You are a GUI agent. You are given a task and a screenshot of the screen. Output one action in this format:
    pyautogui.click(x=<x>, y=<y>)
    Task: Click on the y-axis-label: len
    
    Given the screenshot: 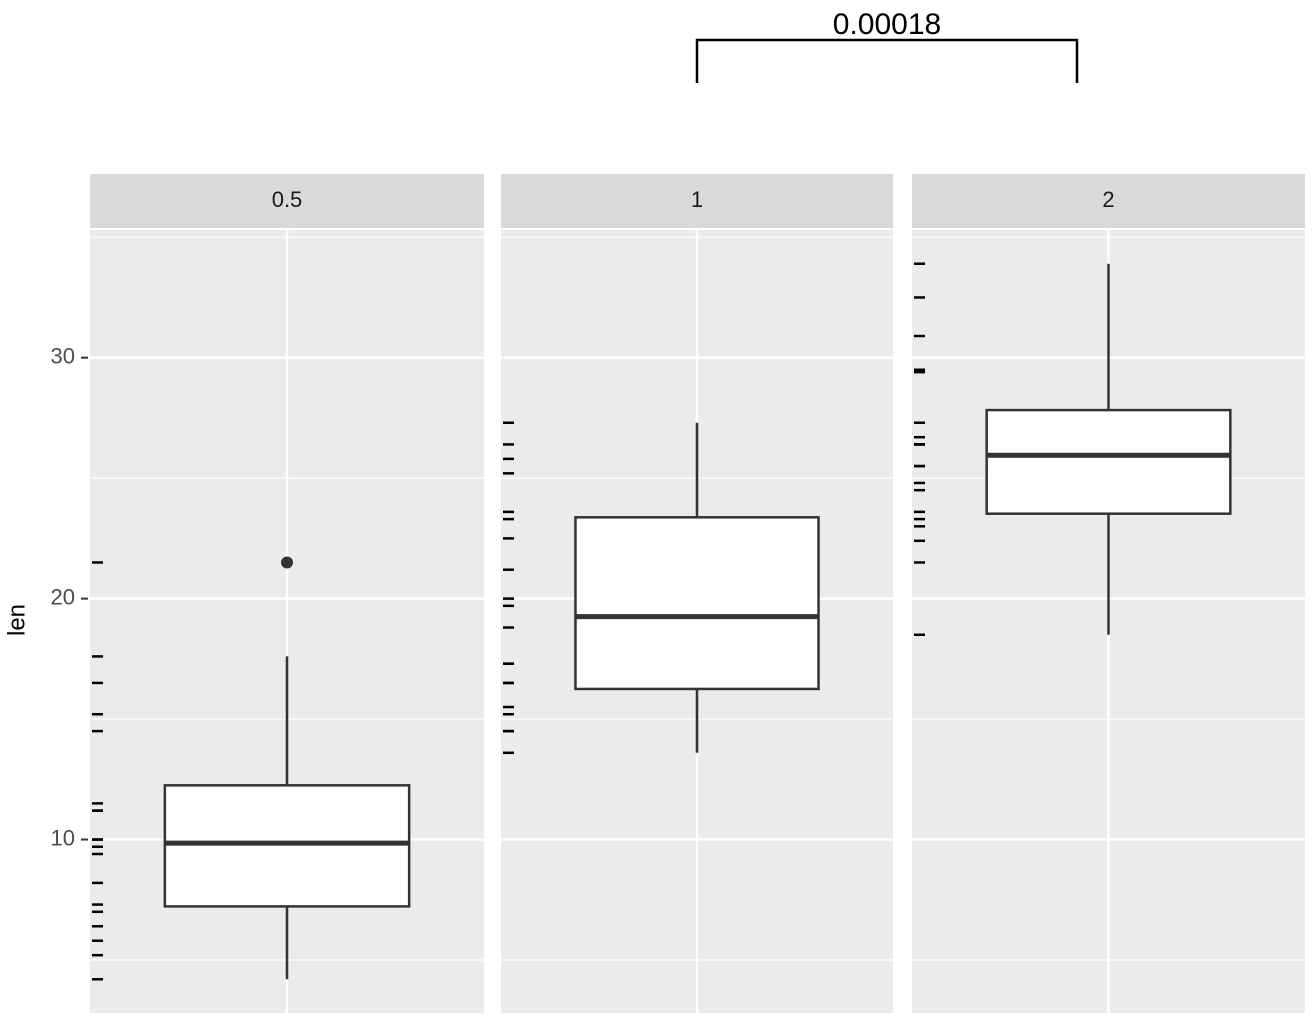 What is the action you would take?
    pyautogui.click(x=16, y=620)
    